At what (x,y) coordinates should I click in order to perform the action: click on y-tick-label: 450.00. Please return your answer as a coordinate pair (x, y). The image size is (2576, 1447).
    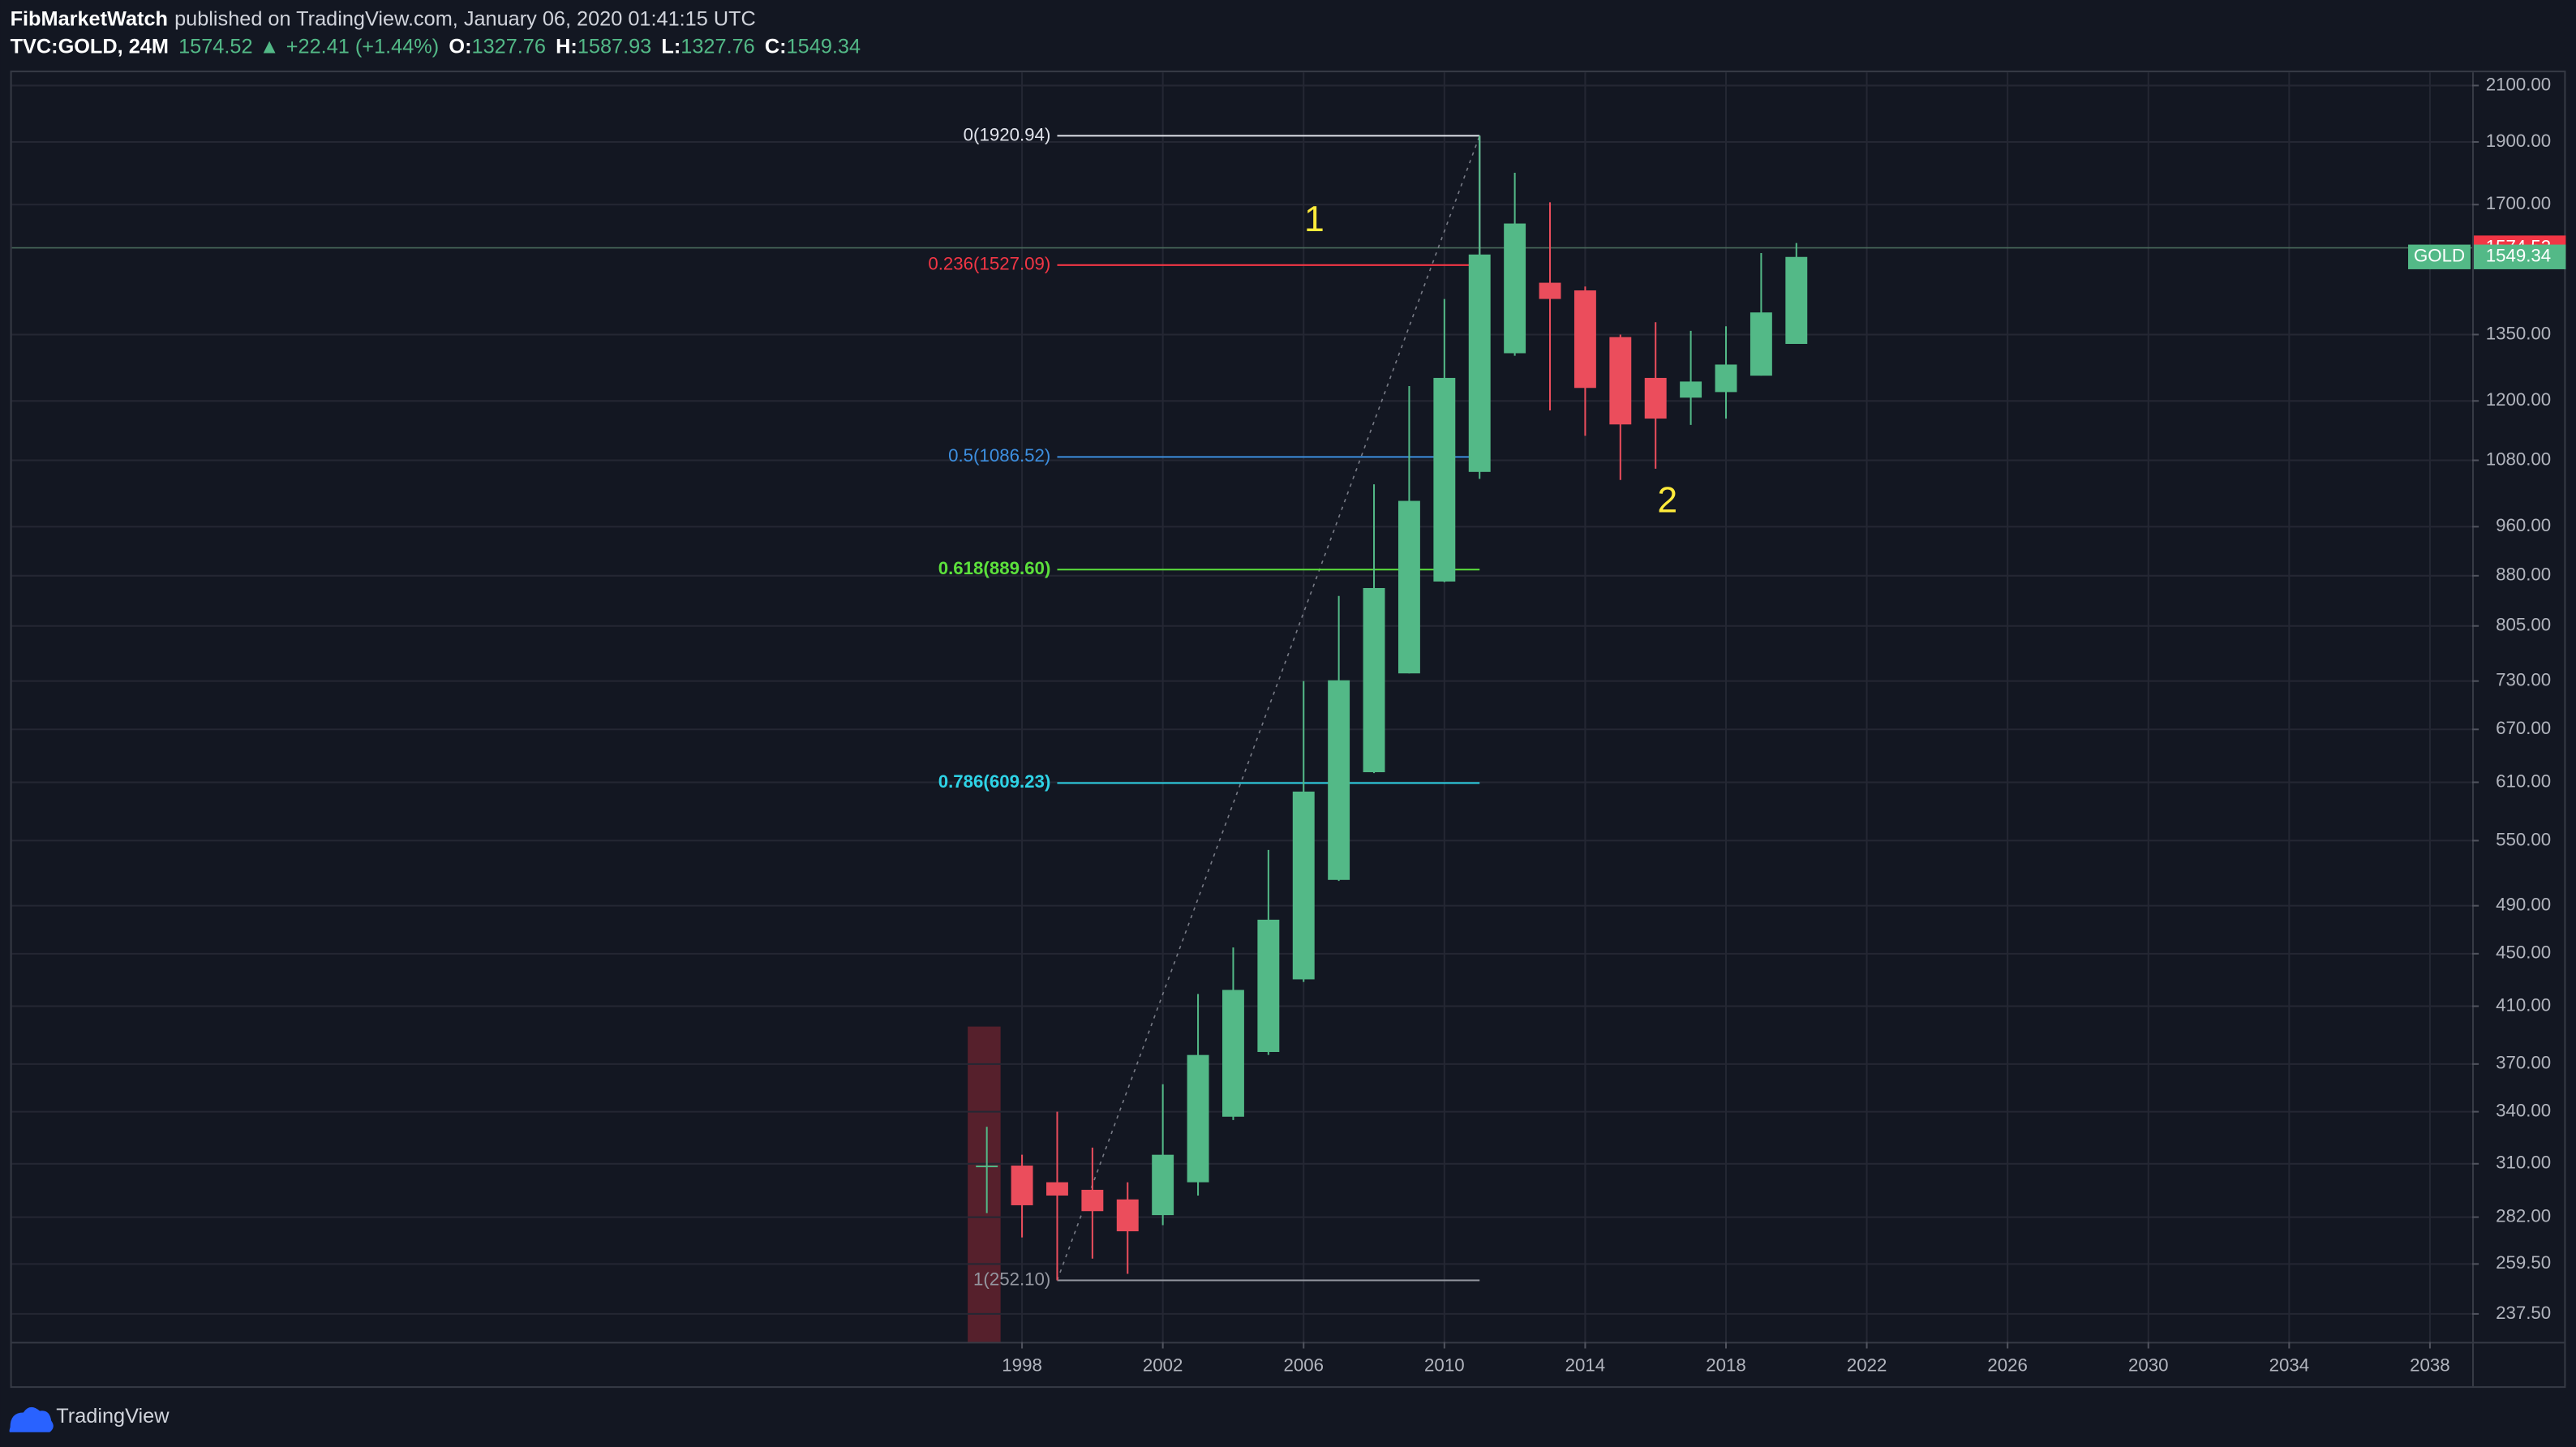
    Looking at the image, I should click on (2523, 952).